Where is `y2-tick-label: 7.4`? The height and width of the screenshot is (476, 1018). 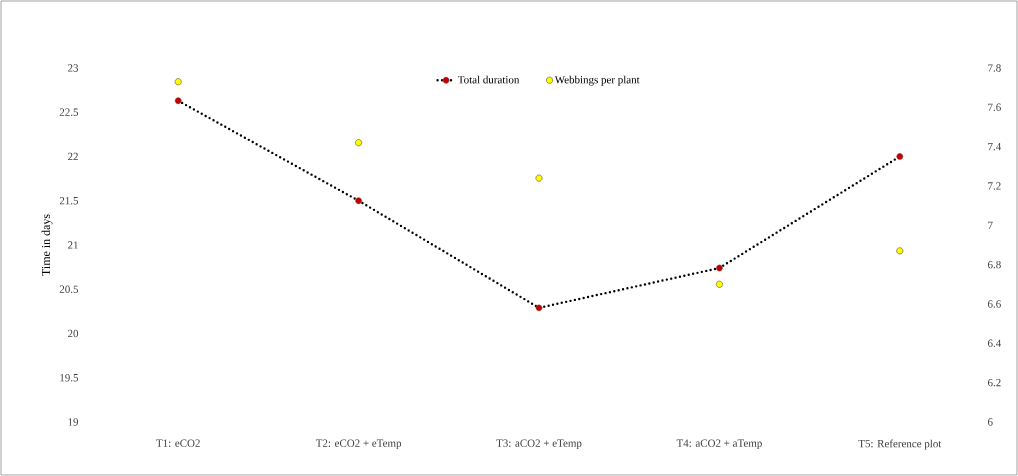 y2-tick-label: 7.4 is located at coordinates (995, 146).